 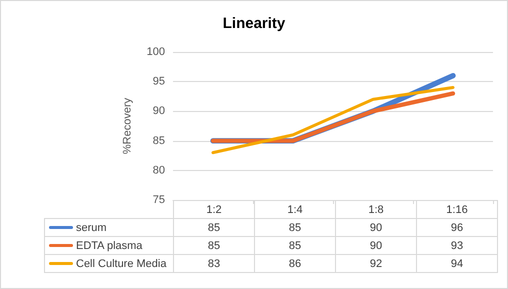 What do you see at coordinates (214, 209) in the screenshot?
I see `x-tick-label: 1:2` at bounding box center [214, 209].